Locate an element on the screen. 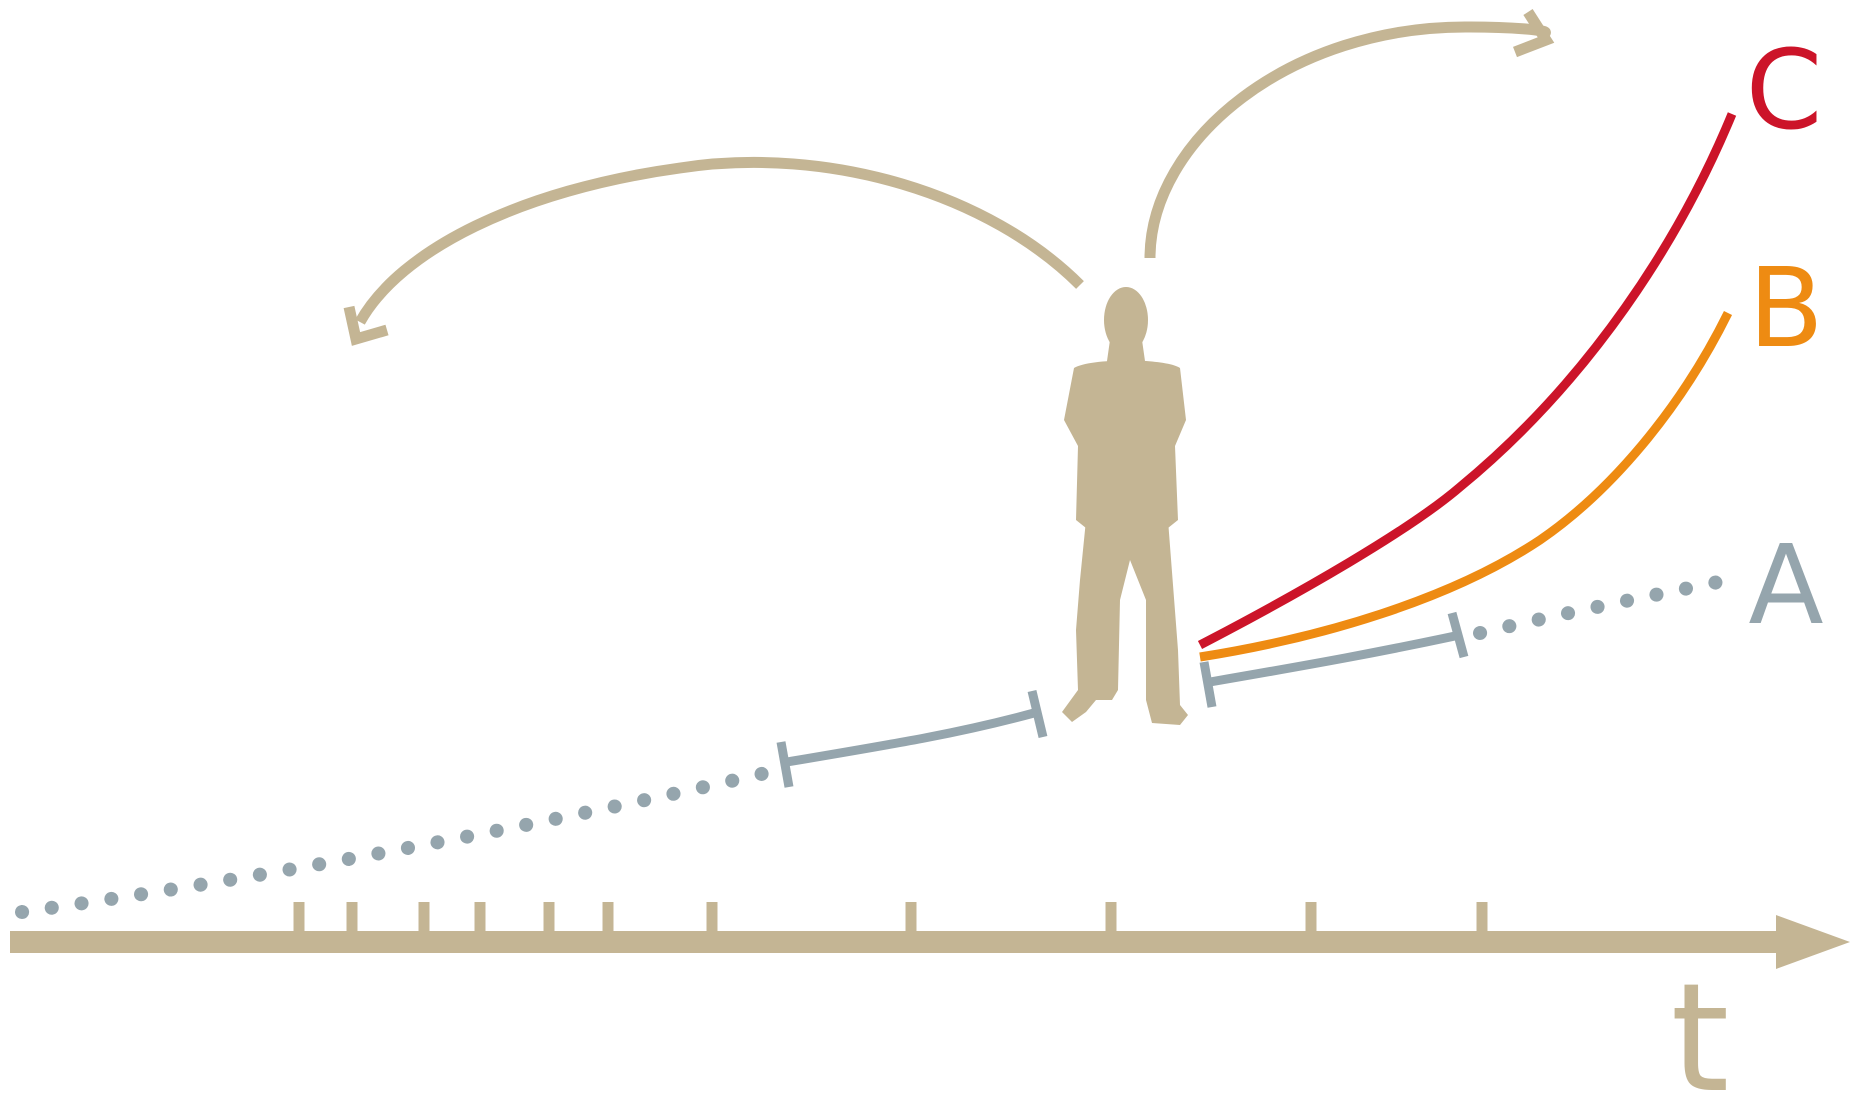  past-path is located at coordinates (531, 804).